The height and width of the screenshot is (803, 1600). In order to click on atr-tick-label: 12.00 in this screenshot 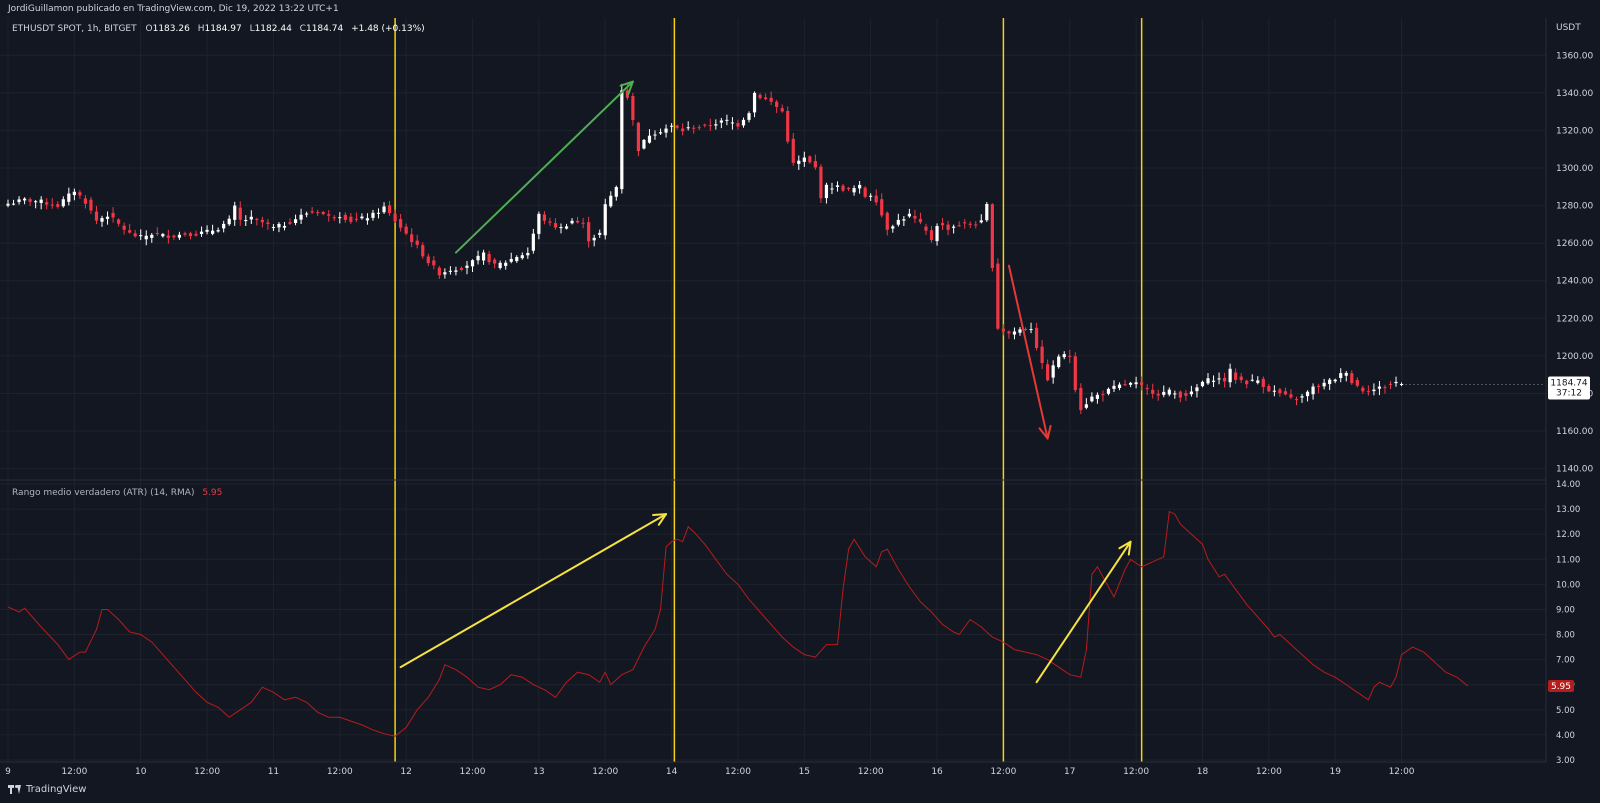, I will do `click(1568, 535)`.